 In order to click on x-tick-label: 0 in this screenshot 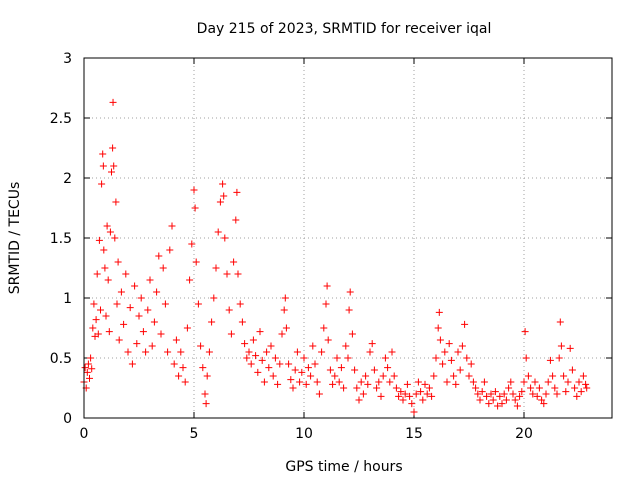, I will do `click(84, 434)`.